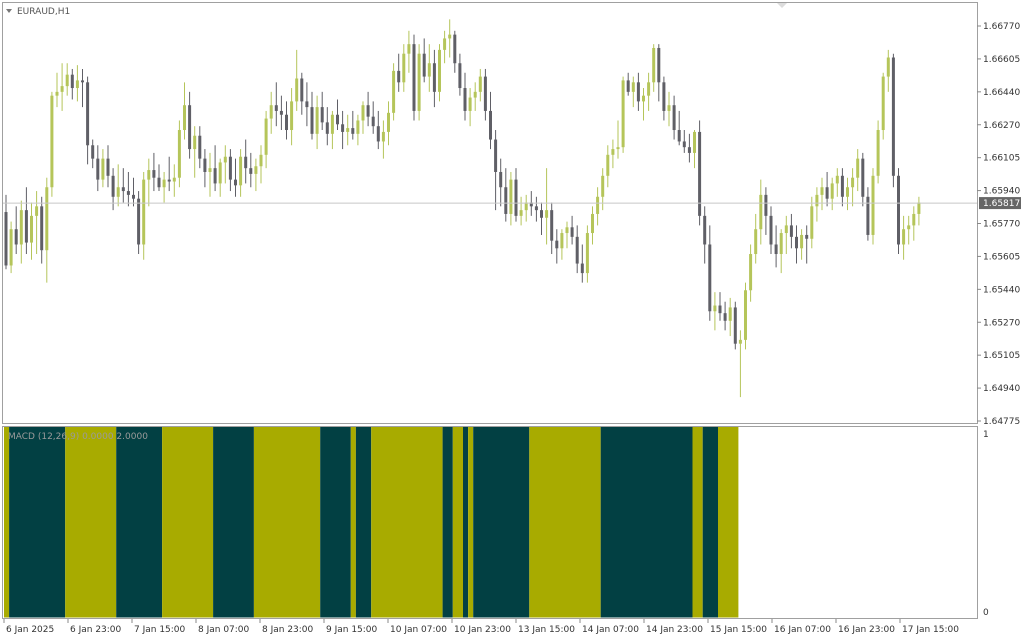 This screenshot has height=640, width=1024. What do you see at coordinates (782, 5) in the screenshot?
I see `shift-marker-icon` at bounding box center [782, 5].